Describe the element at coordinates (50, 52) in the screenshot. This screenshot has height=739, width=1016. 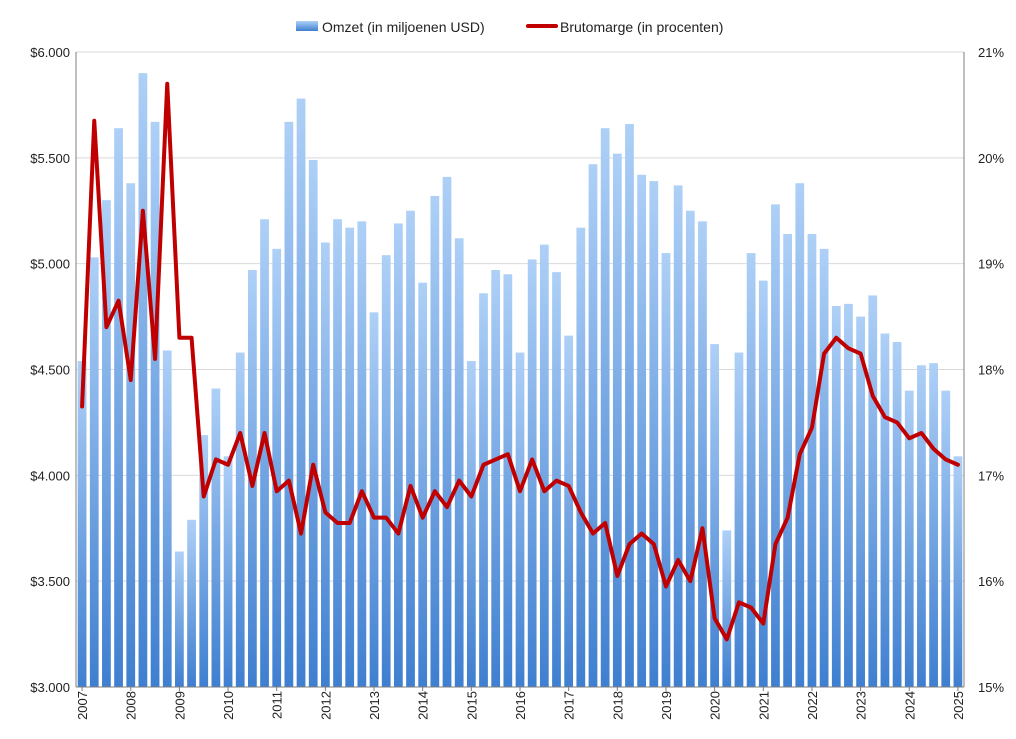
I see `left-tick-label: $6.000` at that location.